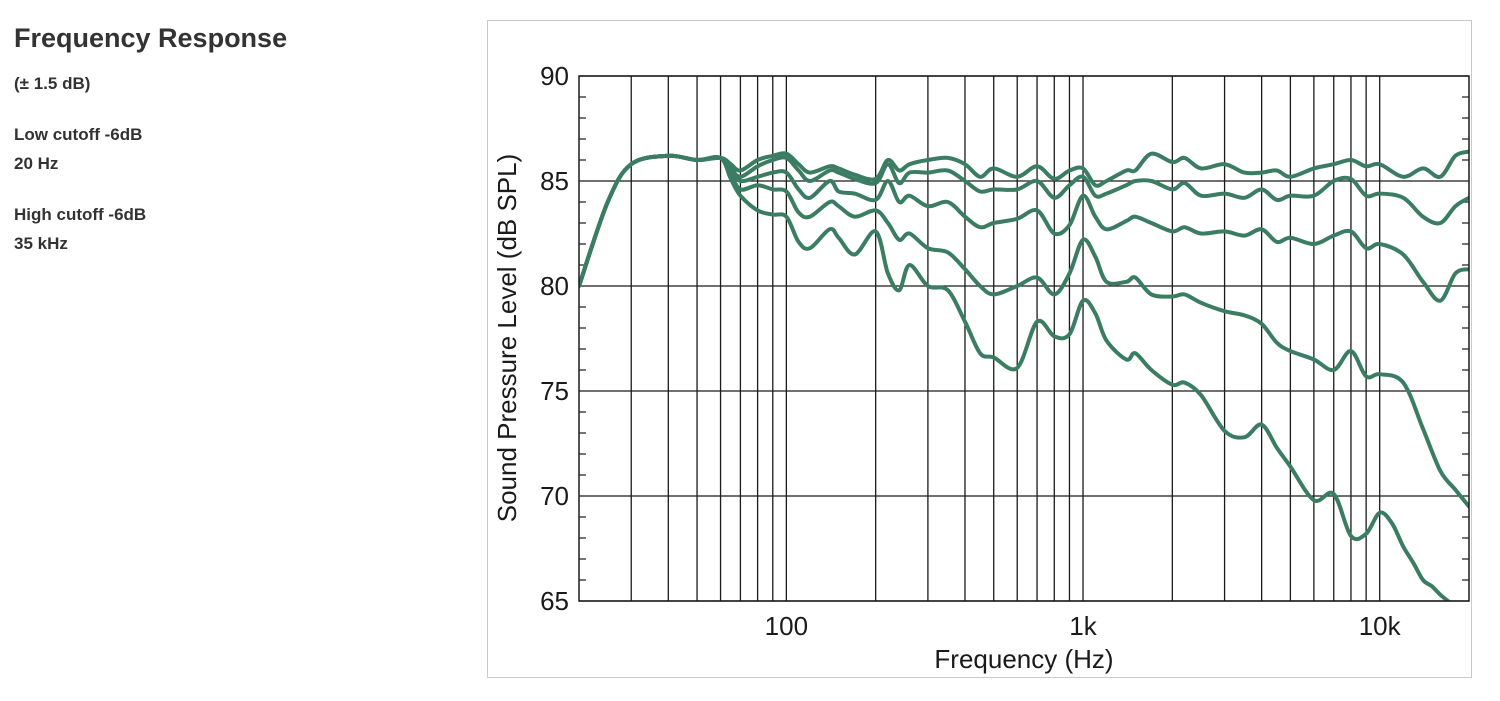 This screenshot has width=1500, height=701. Describe the element at coordinates (234, 149) in the screenshot. I see `low-cutoff-group: Low cutoff -6dB 20 Hz` at that location.